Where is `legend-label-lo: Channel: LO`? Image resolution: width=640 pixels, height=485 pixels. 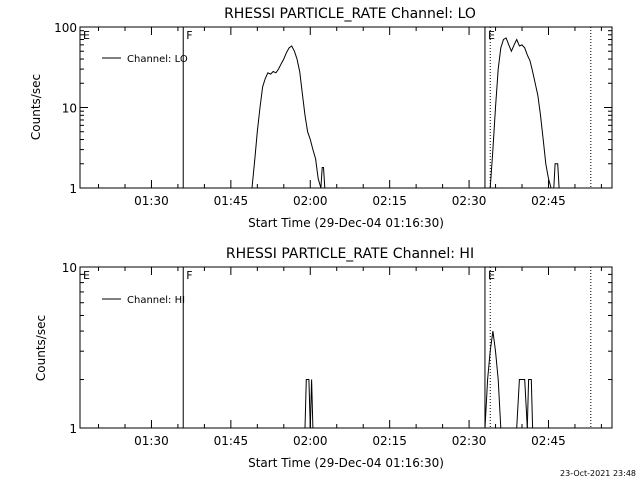
legend-label-lo: Channel: LO is located at coordinates (157, 59).